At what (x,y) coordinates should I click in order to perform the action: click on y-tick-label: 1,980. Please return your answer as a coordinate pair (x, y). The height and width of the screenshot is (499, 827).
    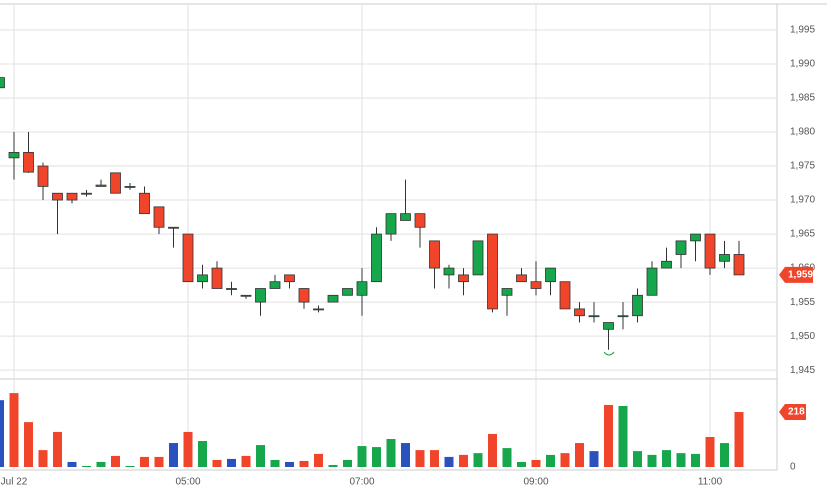
    Looking at the image, I should click on (802, 132).